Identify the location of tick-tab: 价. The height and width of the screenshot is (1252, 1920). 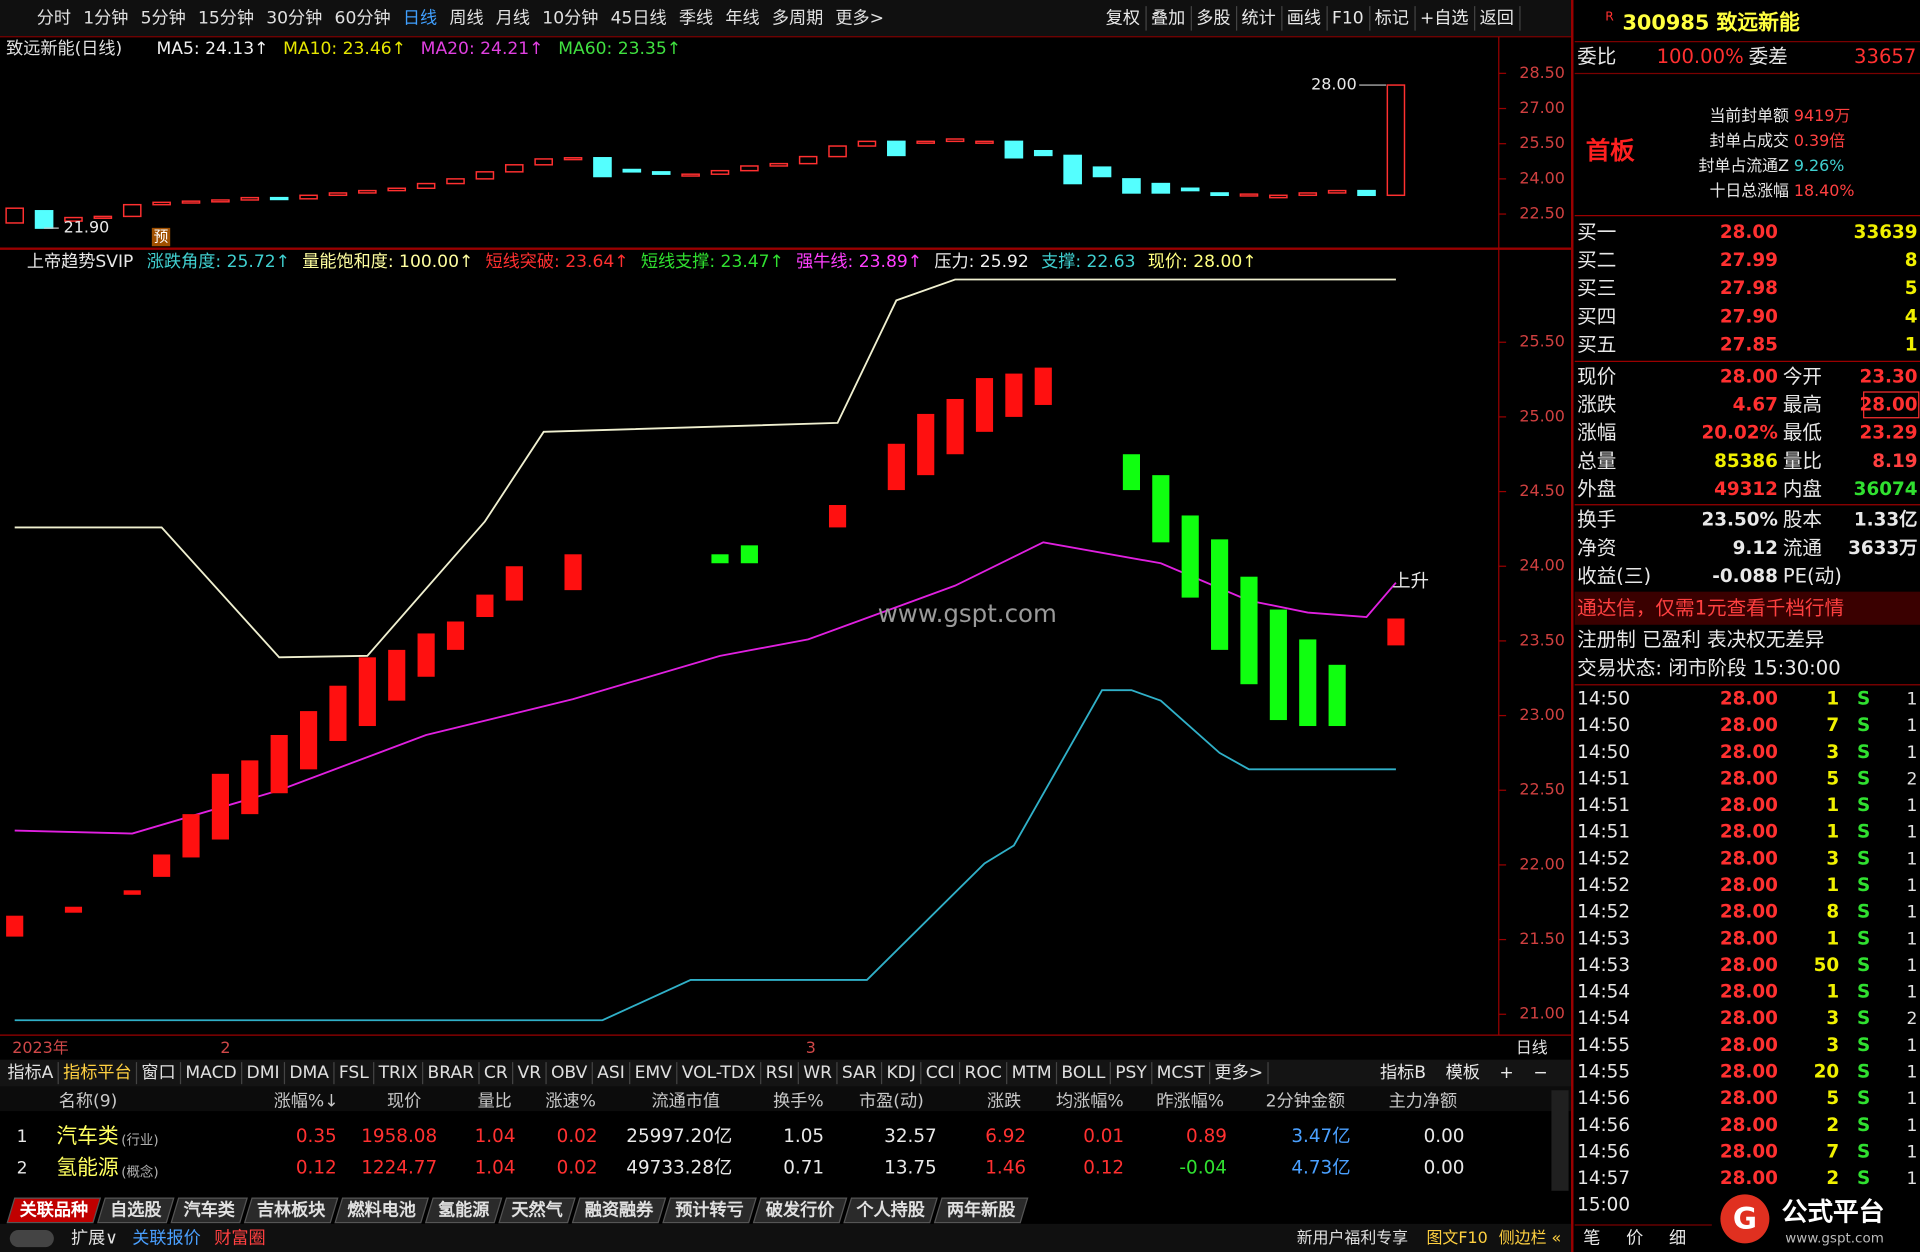
(1634, 1239).